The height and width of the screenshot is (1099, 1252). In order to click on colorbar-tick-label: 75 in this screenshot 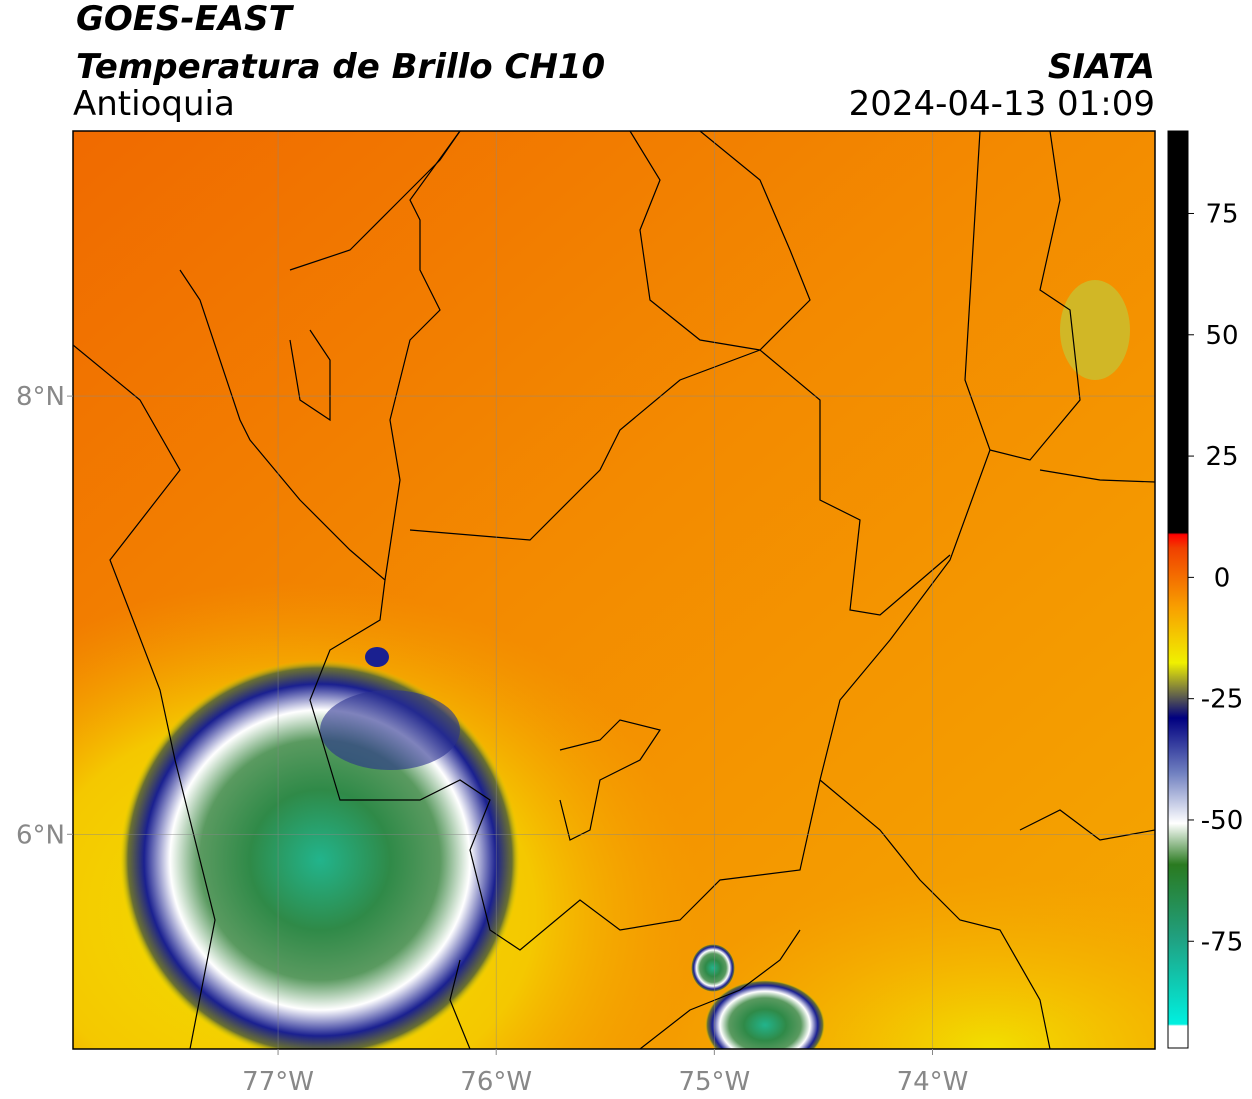, I will do `click(1221, 214)`.